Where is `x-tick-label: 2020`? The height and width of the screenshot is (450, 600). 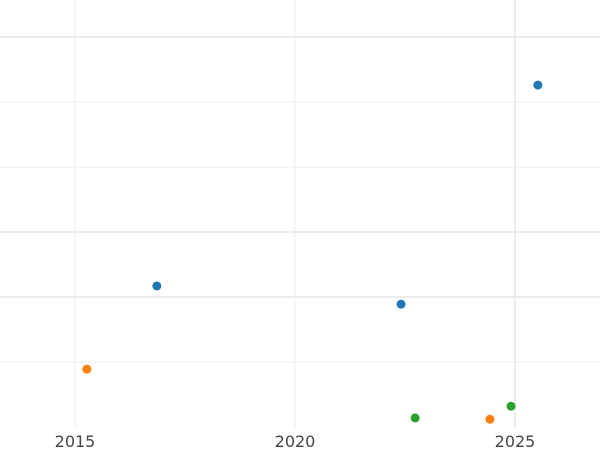 x-tick-label: 2020 is located at coordinates (295, 441).